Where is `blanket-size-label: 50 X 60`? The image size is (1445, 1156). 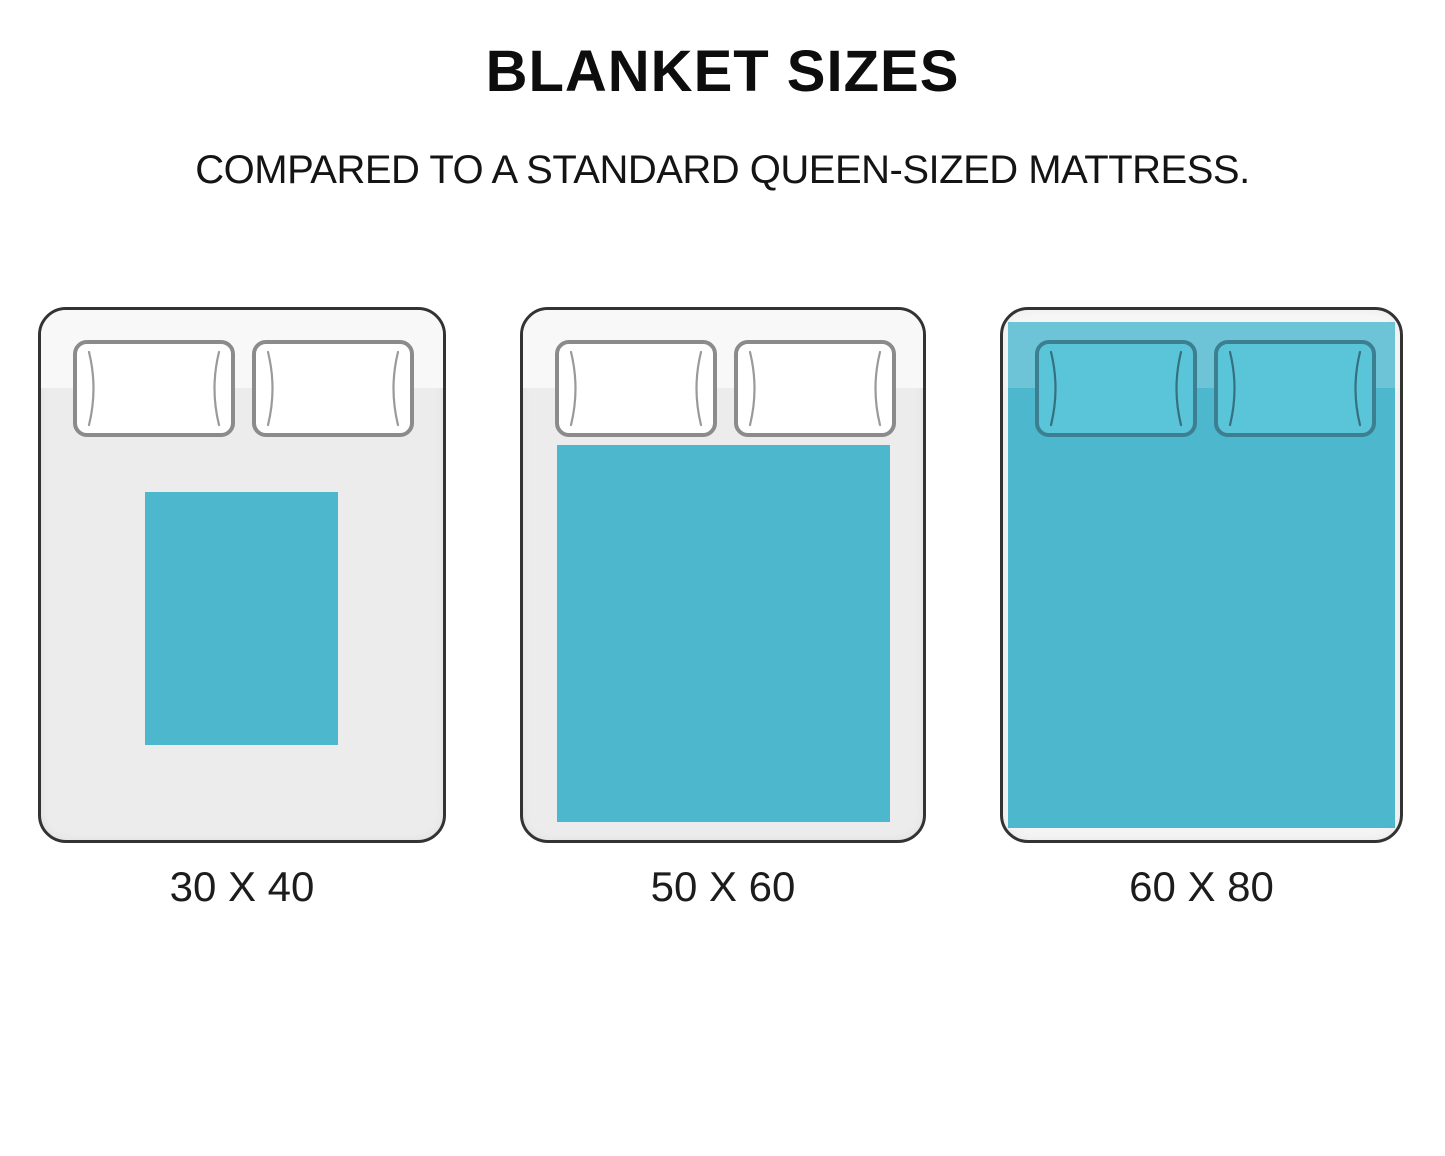
blanket-size-label: 50 X 60 is located at coordinates (723, 886).